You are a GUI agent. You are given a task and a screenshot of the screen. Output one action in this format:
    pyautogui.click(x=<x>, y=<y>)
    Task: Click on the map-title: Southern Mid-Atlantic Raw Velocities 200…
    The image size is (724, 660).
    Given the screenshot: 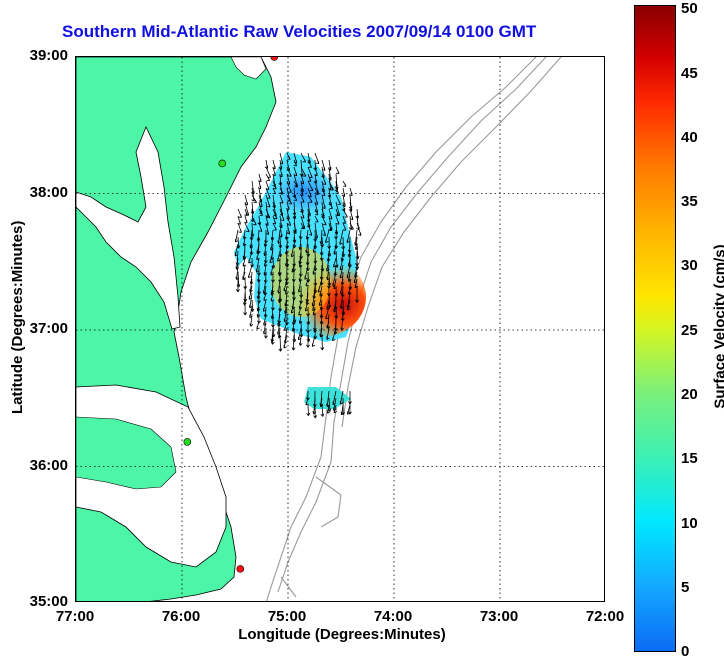 What is the action you would take?
    pyautogui.click(x=347, y=34)
    